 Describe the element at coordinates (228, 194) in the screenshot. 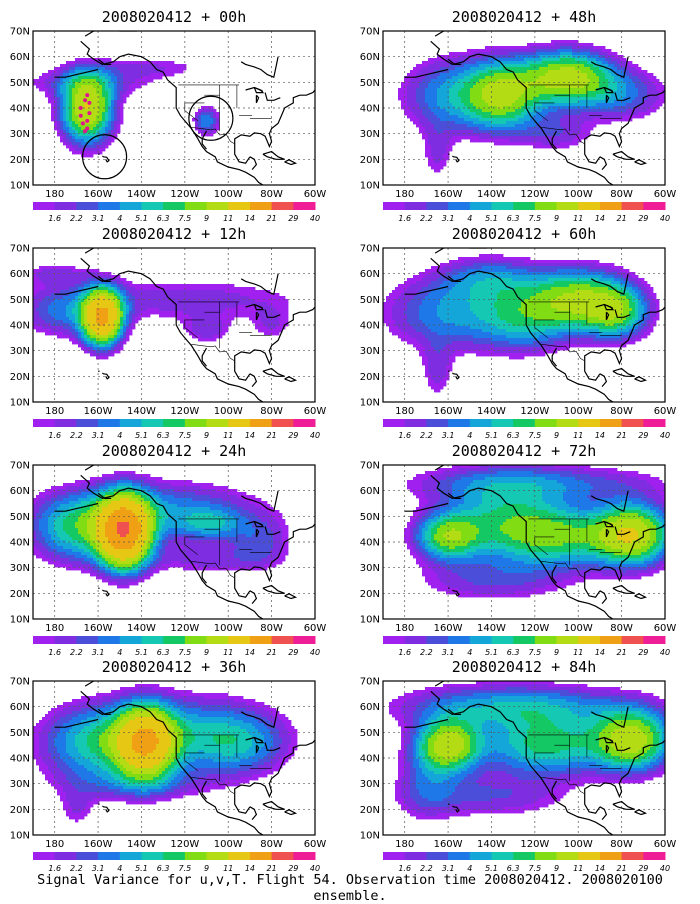

I see `x-tick-label: 100W` at that location.